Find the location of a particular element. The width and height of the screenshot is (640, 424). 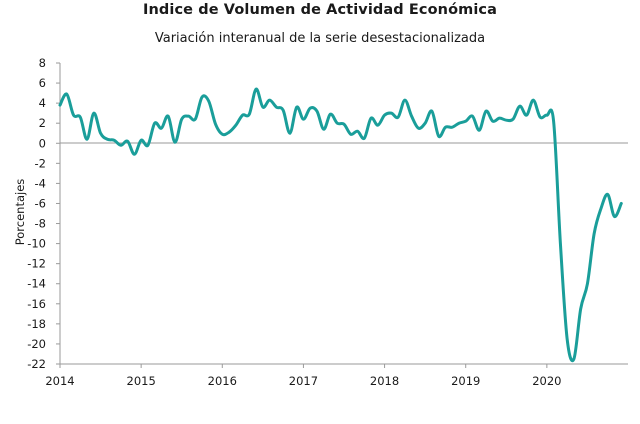

y-tick-label: -14 is located at coordinates (36, 284).